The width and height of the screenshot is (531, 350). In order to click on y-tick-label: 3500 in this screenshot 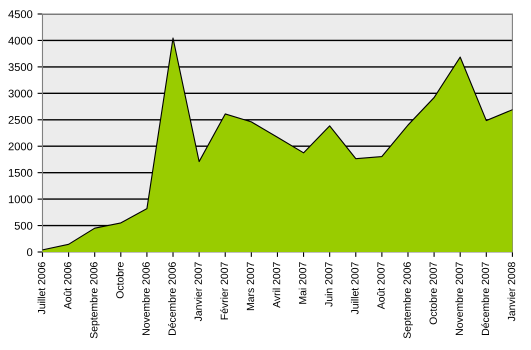, I will do `click(20, 67)`.